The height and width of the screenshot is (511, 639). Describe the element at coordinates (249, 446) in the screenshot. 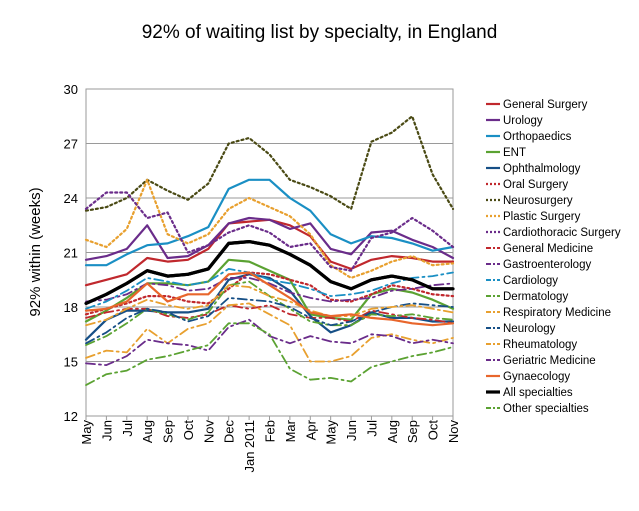

I see `x-tick-label: Jan 2011` at that location.